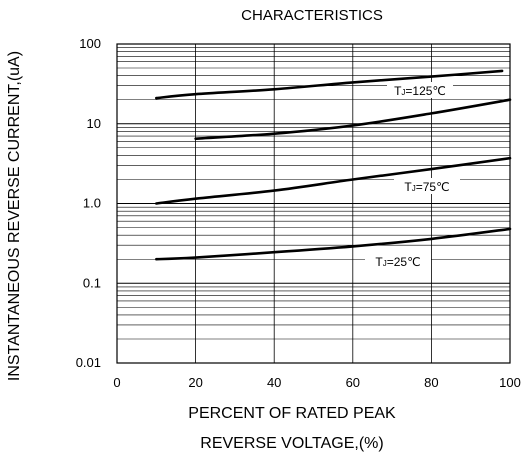  I want to click on x-axis-title-line-1: PERCENT OF RATED PEAK, so click(292, 413).